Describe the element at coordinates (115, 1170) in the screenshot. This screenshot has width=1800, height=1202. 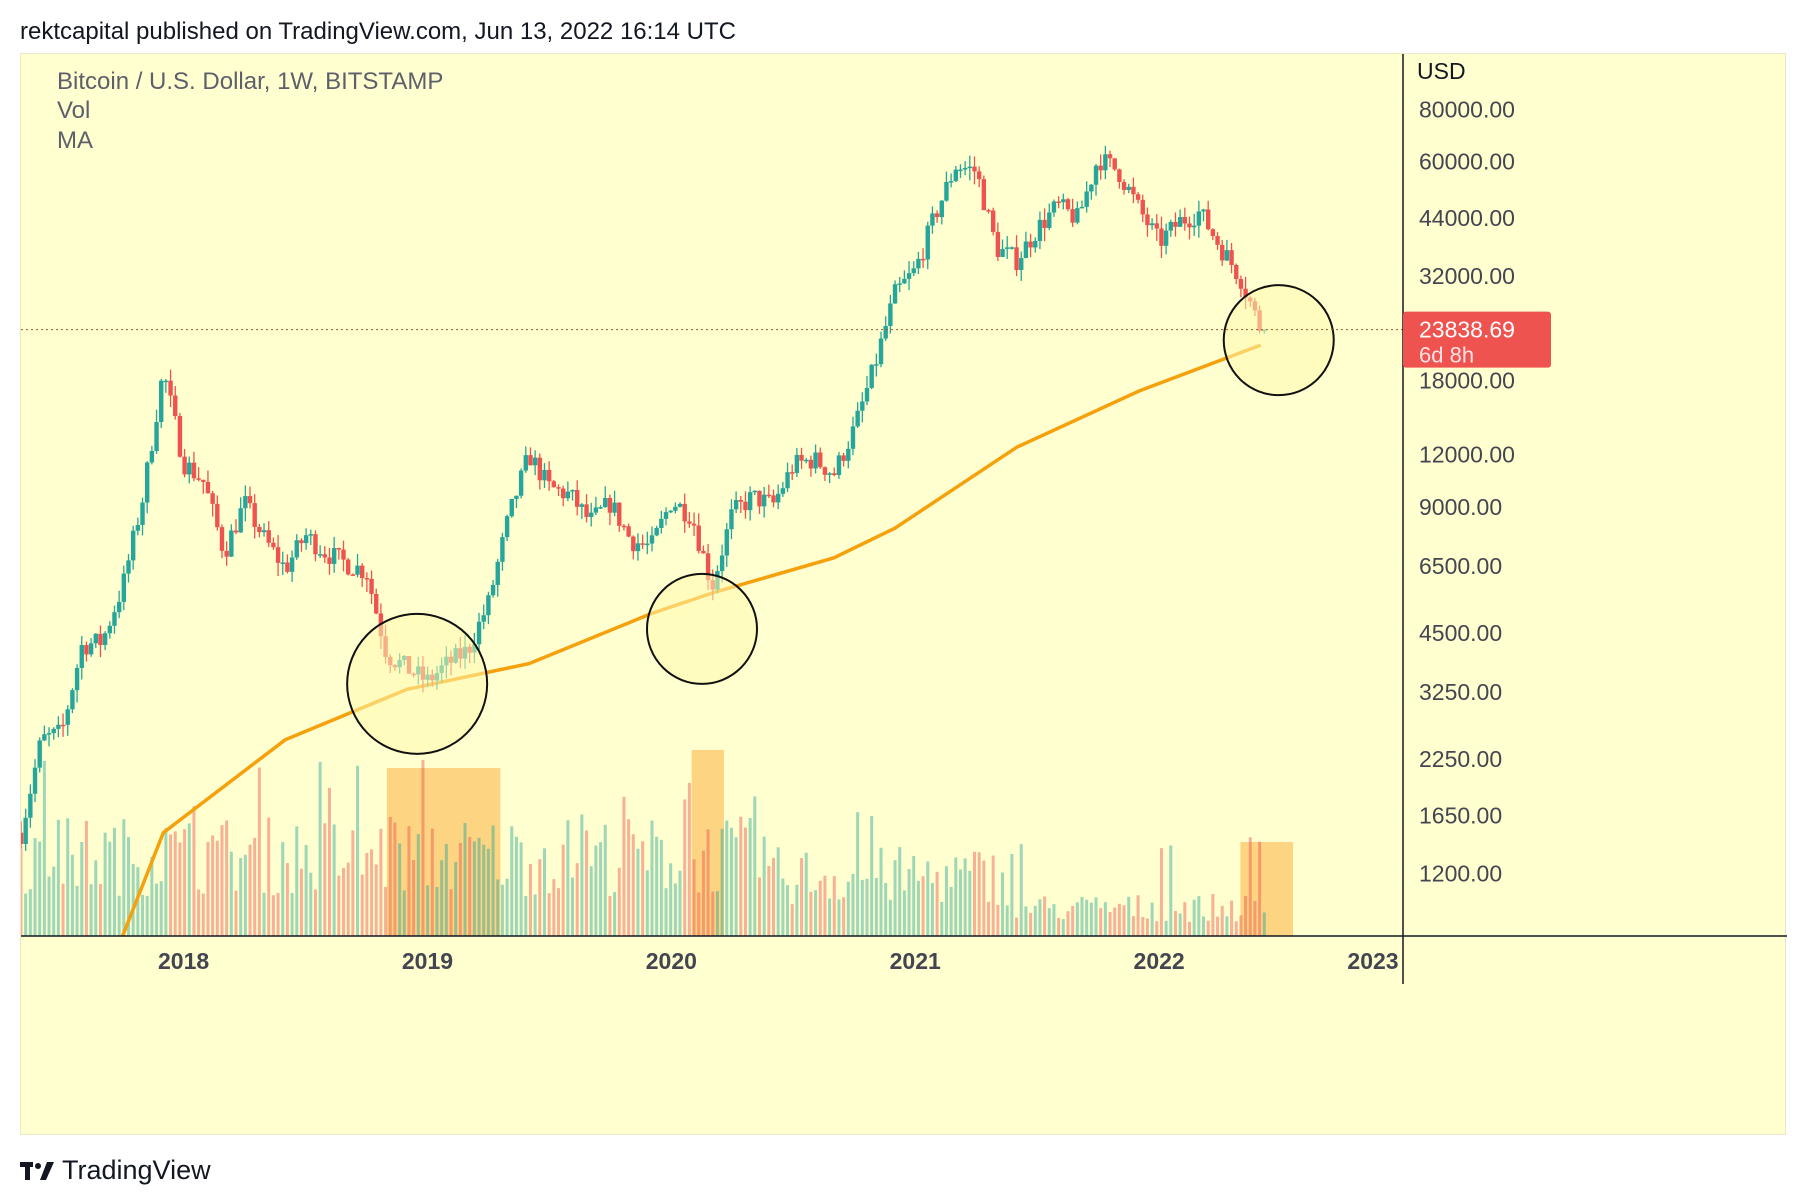
I see `tradingview-logo: TradingView` at that location.